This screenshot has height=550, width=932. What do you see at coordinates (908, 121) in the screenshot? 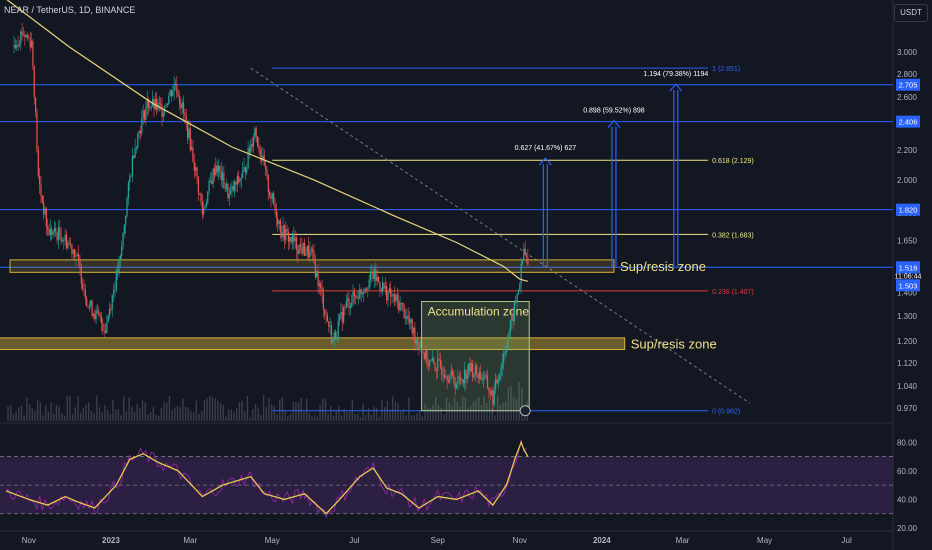
I see `price-axis-label-box` at bounding box center [908, 121].